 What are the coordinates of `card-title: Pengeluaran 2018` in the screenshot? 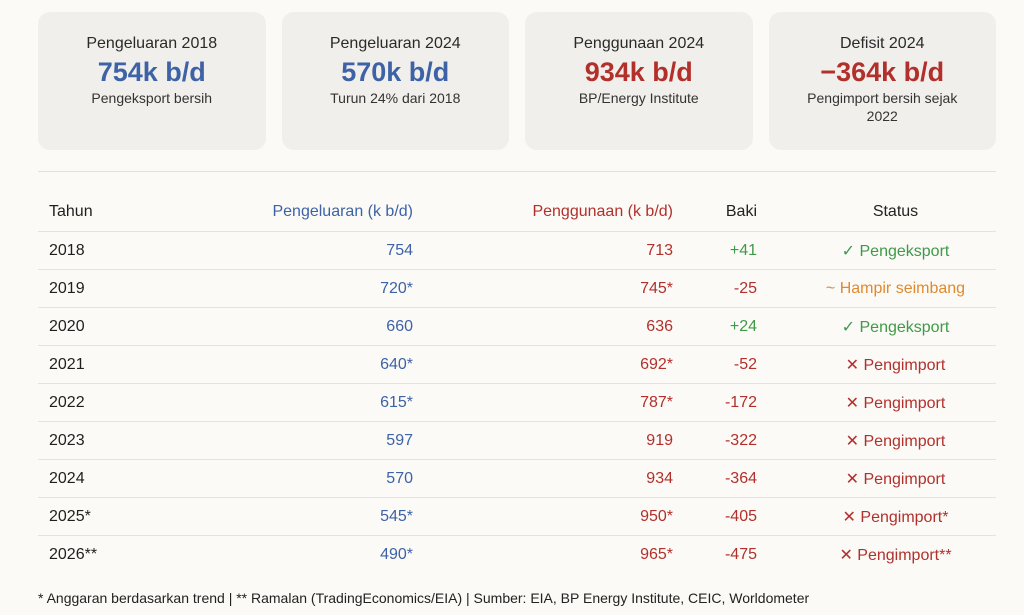 It's located at (152, 43).